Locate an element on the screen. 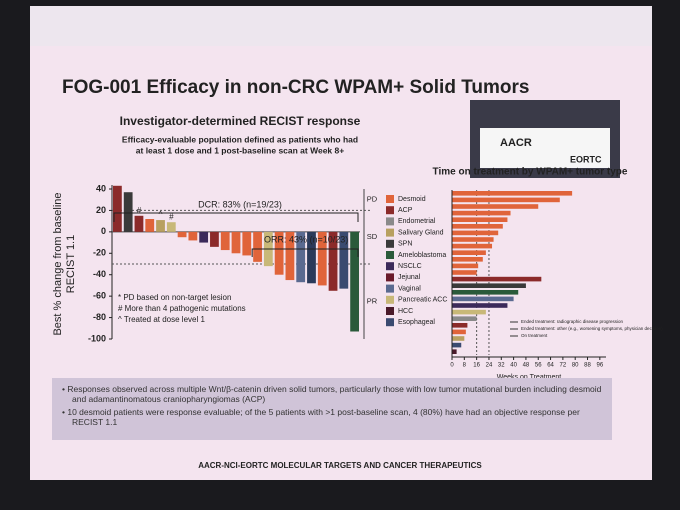 The width and height of the screenshot is (680, 510). legend-label: On treatment is located at coordinates (534, 335).